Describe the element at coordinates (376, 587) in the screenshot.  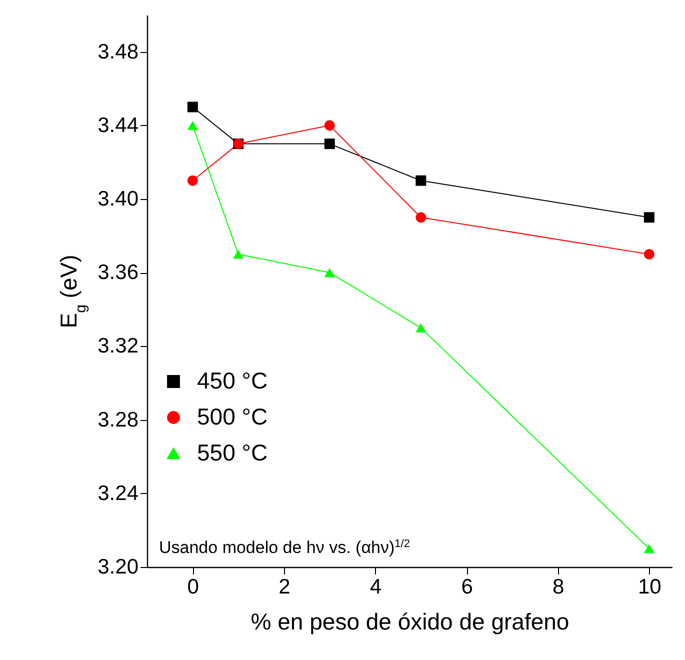
I see `x-tick-label: 4` at that location.